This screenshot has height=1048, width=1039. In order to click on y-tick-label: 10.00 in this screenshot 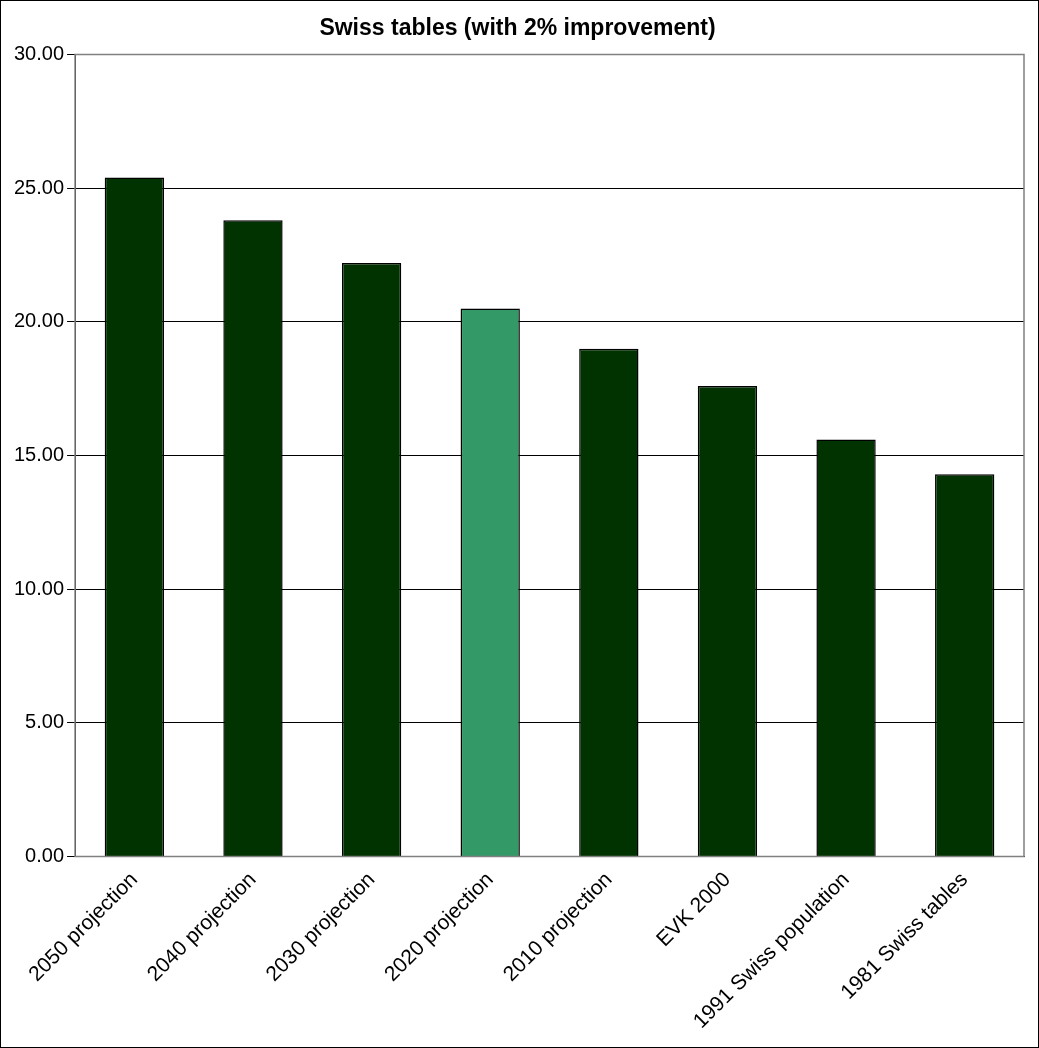, I will do `click(39, 587)`.